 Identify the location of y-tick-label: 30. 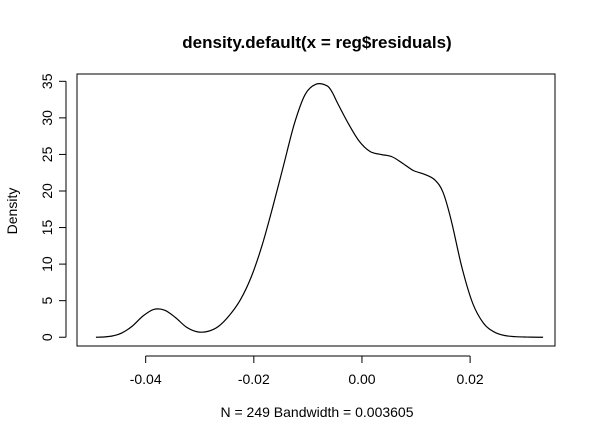
(47, 118).